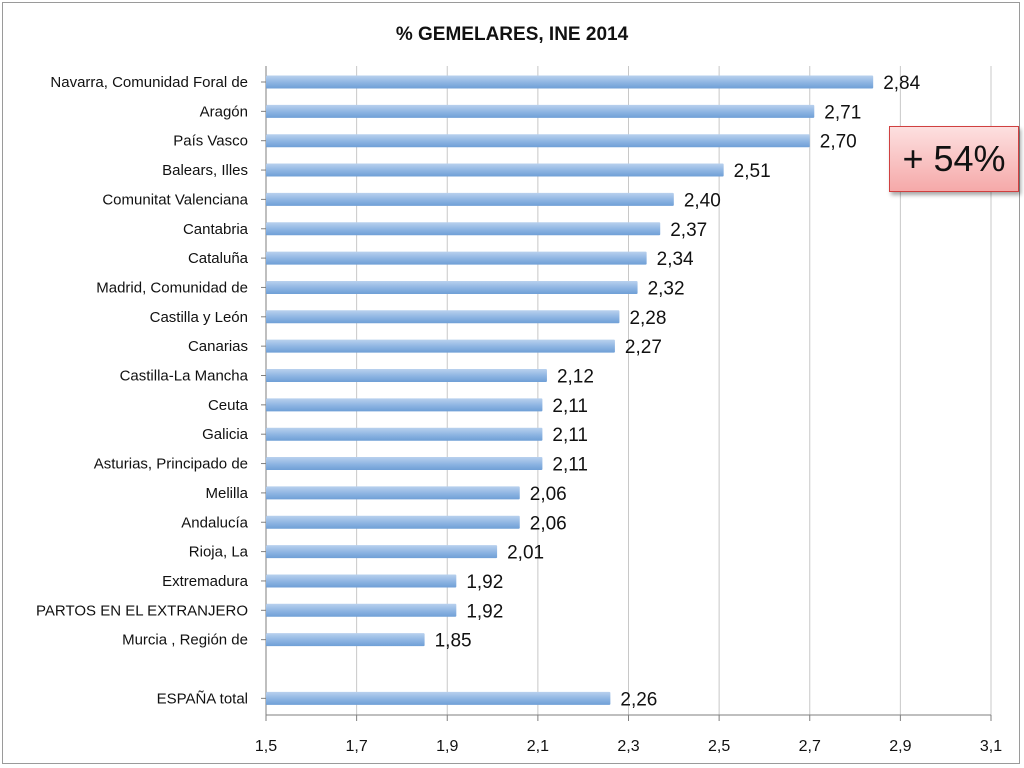  Describe the element at coordinates (205, 581) in the screenshot. I see `category-label: Extremadura` at that location.